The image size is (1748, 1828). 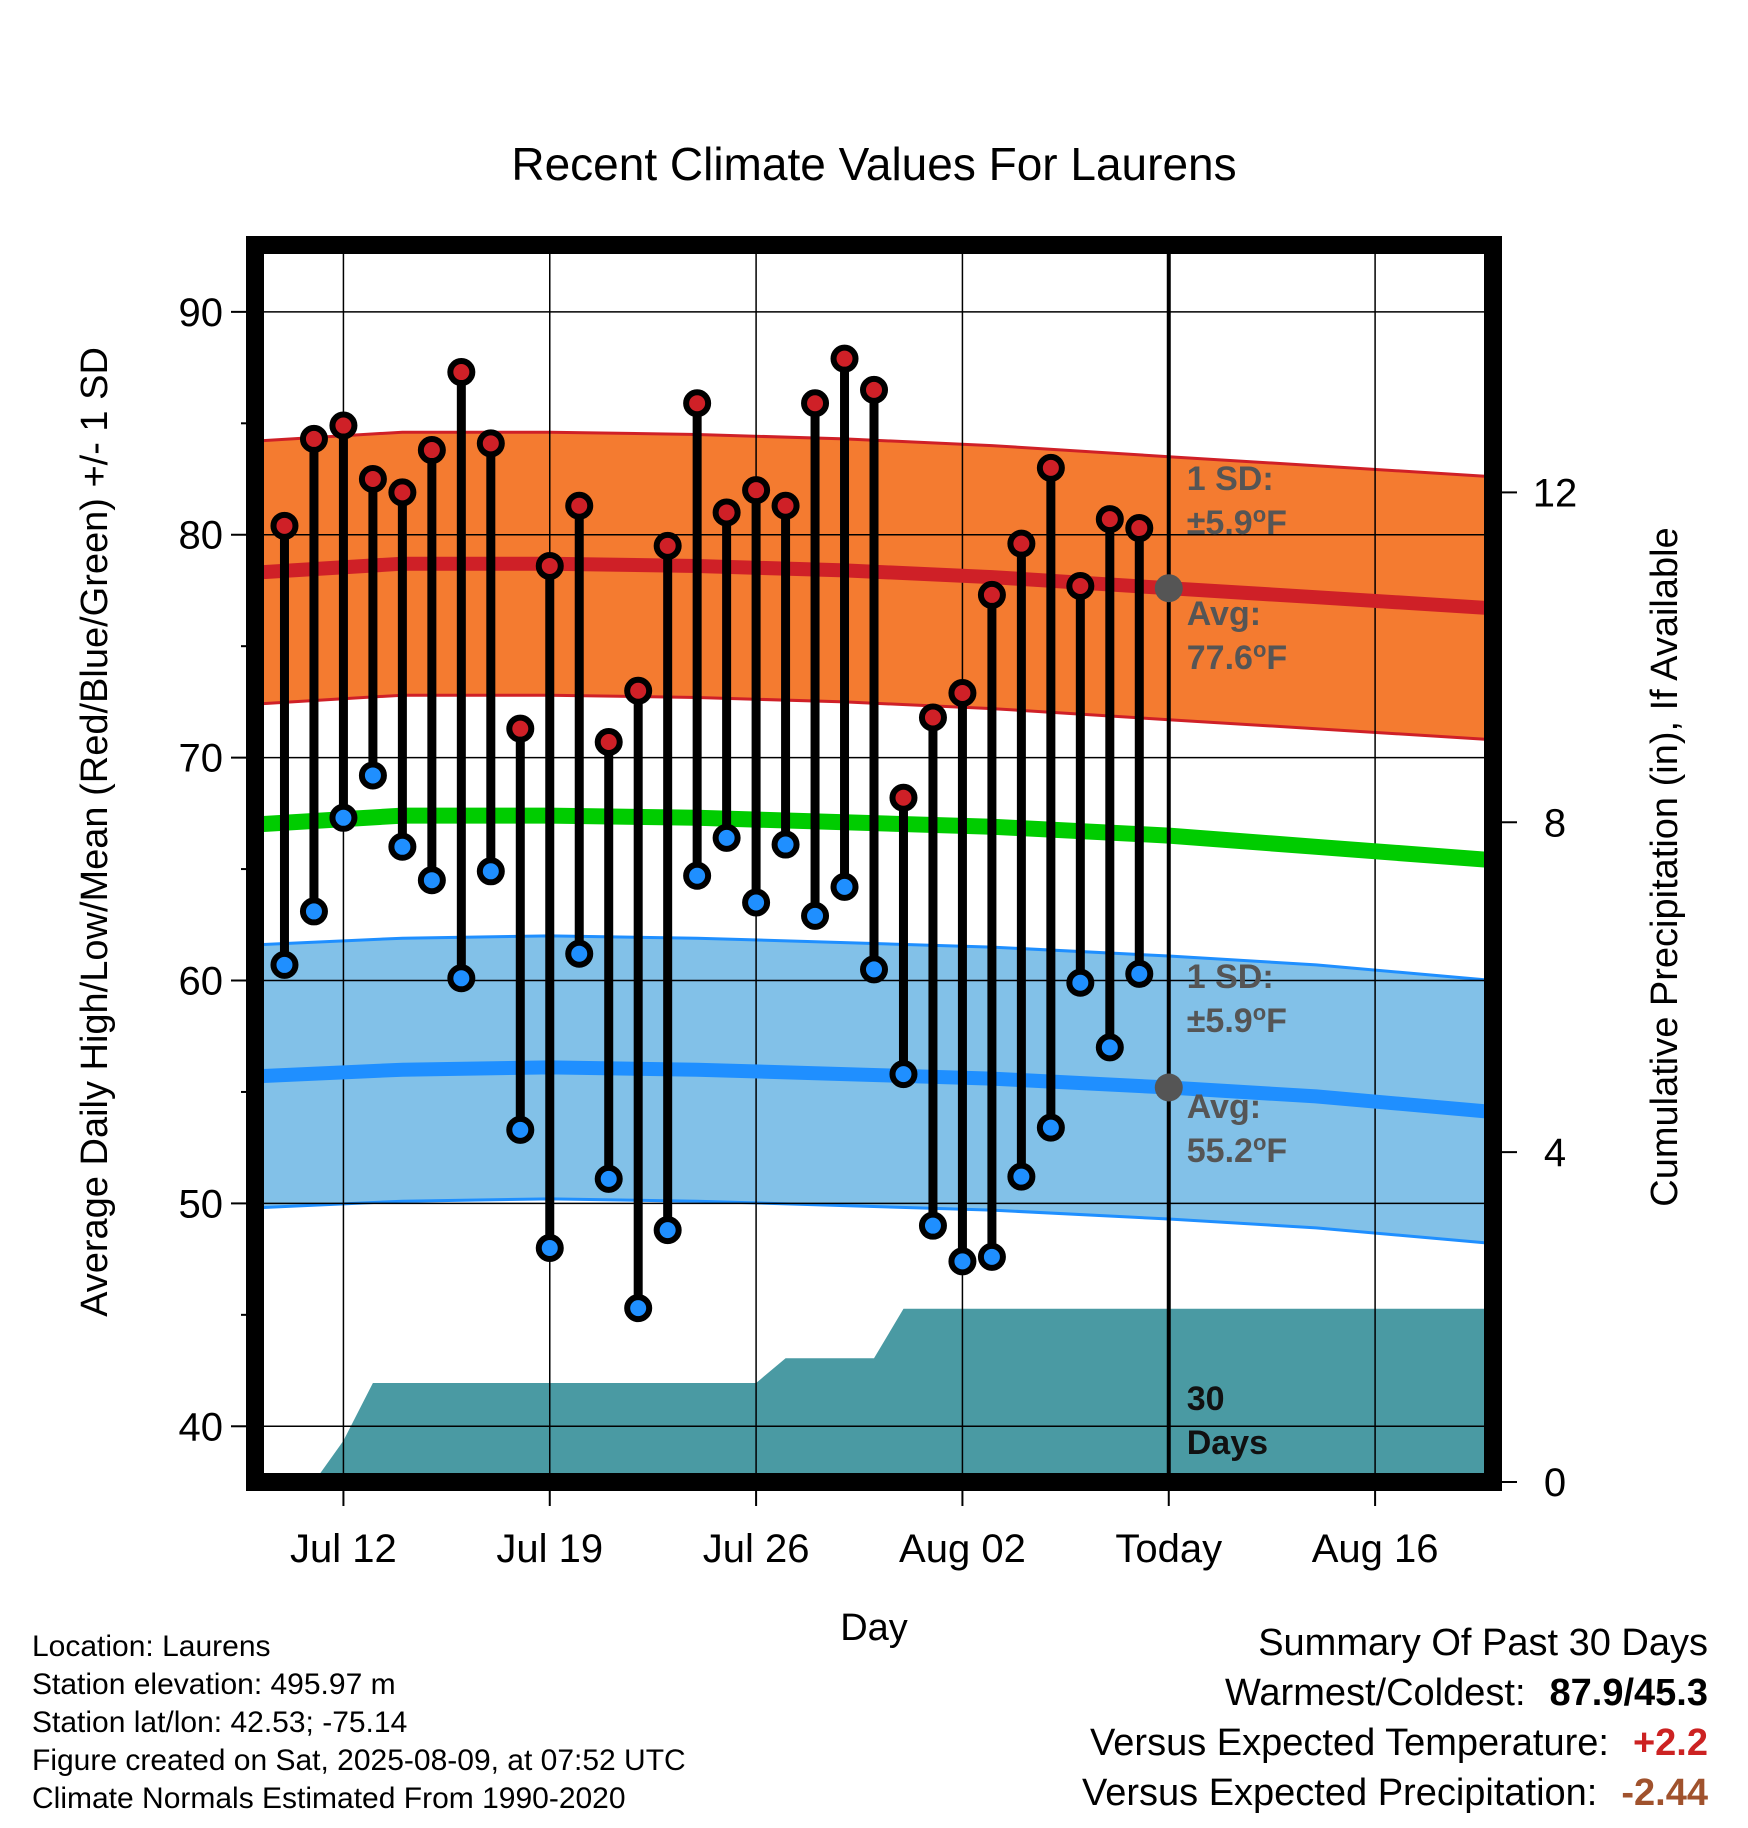 What do you see at coordinates (1237, 999) in the screenshot?
I see `low-sd-annotation: 1 SD: ±5.9oF` at bounding box center [1237, 999].